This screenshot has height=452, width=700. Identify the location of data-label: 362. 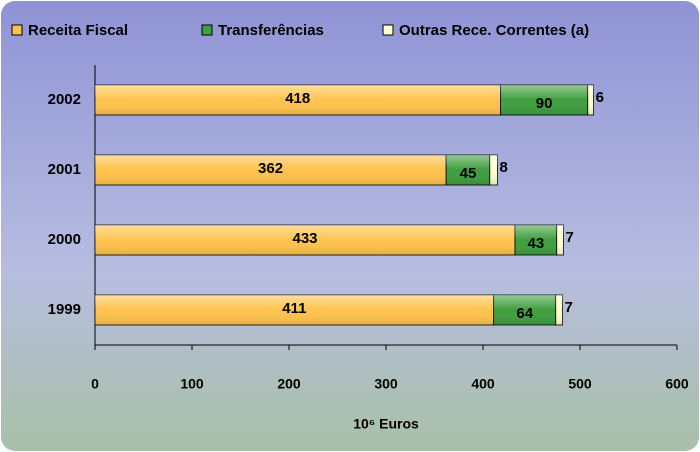
(270, 168).